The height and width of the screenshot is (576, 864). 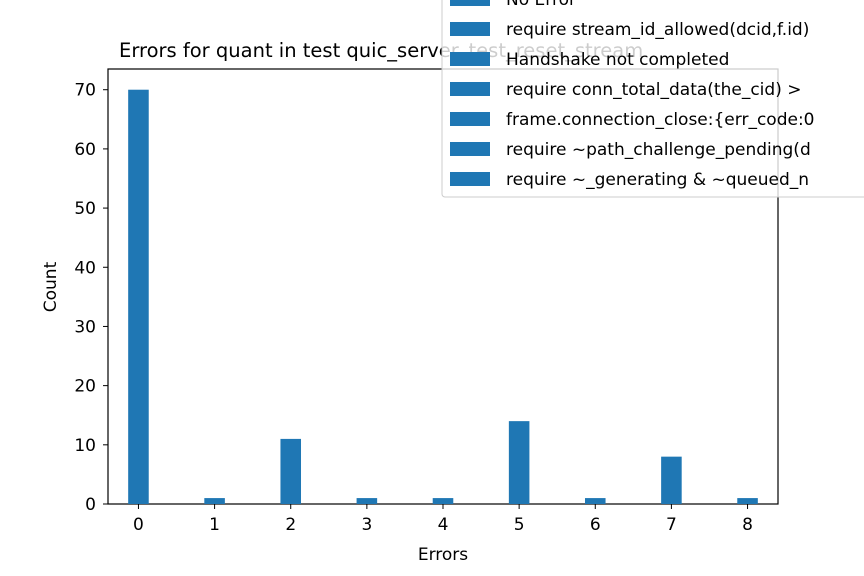 What do you see at coordinates (51, 286) in the screenshot?
I see `y-axis-label: Count` at bounding box center [51, 286].